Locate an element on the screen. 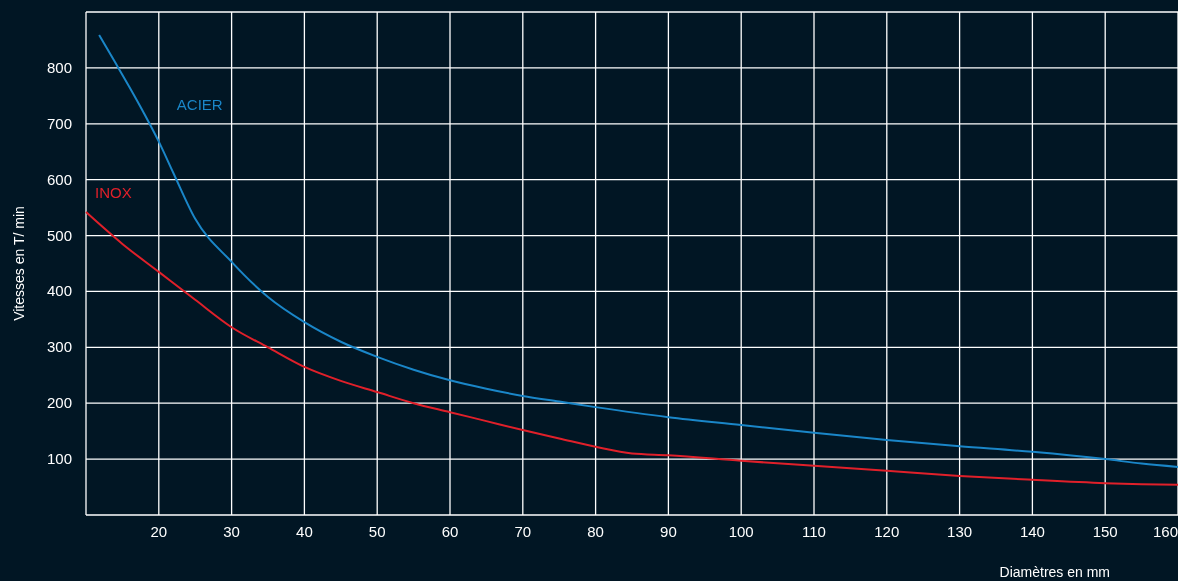 This screenshot has height=581, width=1178. x-tick-label: 40 is located at coordinates (304, 531).